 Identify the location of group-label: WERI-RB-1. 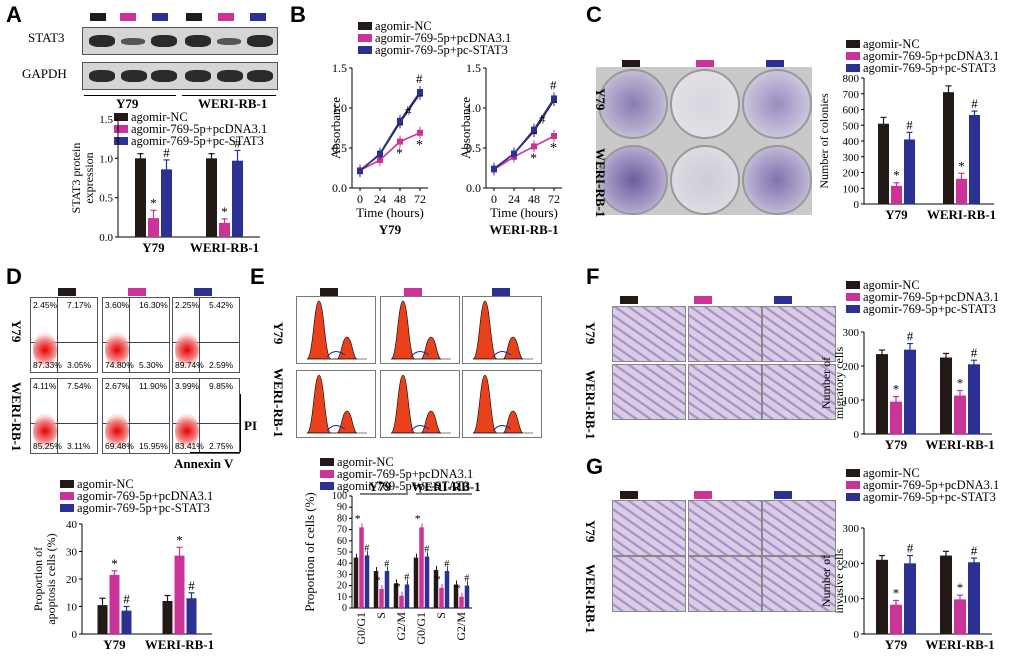
(445, 487).